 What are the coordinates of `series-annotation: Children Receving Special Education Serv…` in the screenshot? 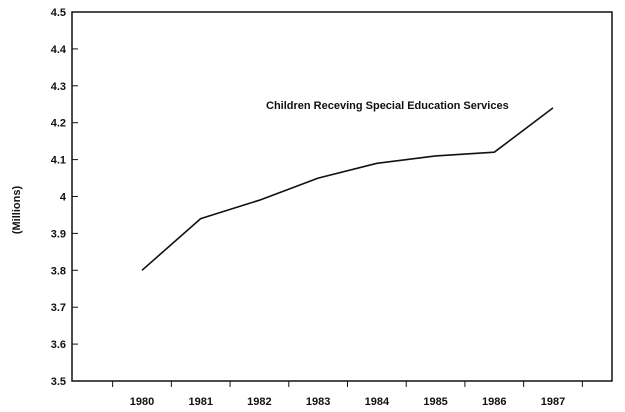 It's located at (387, 106).